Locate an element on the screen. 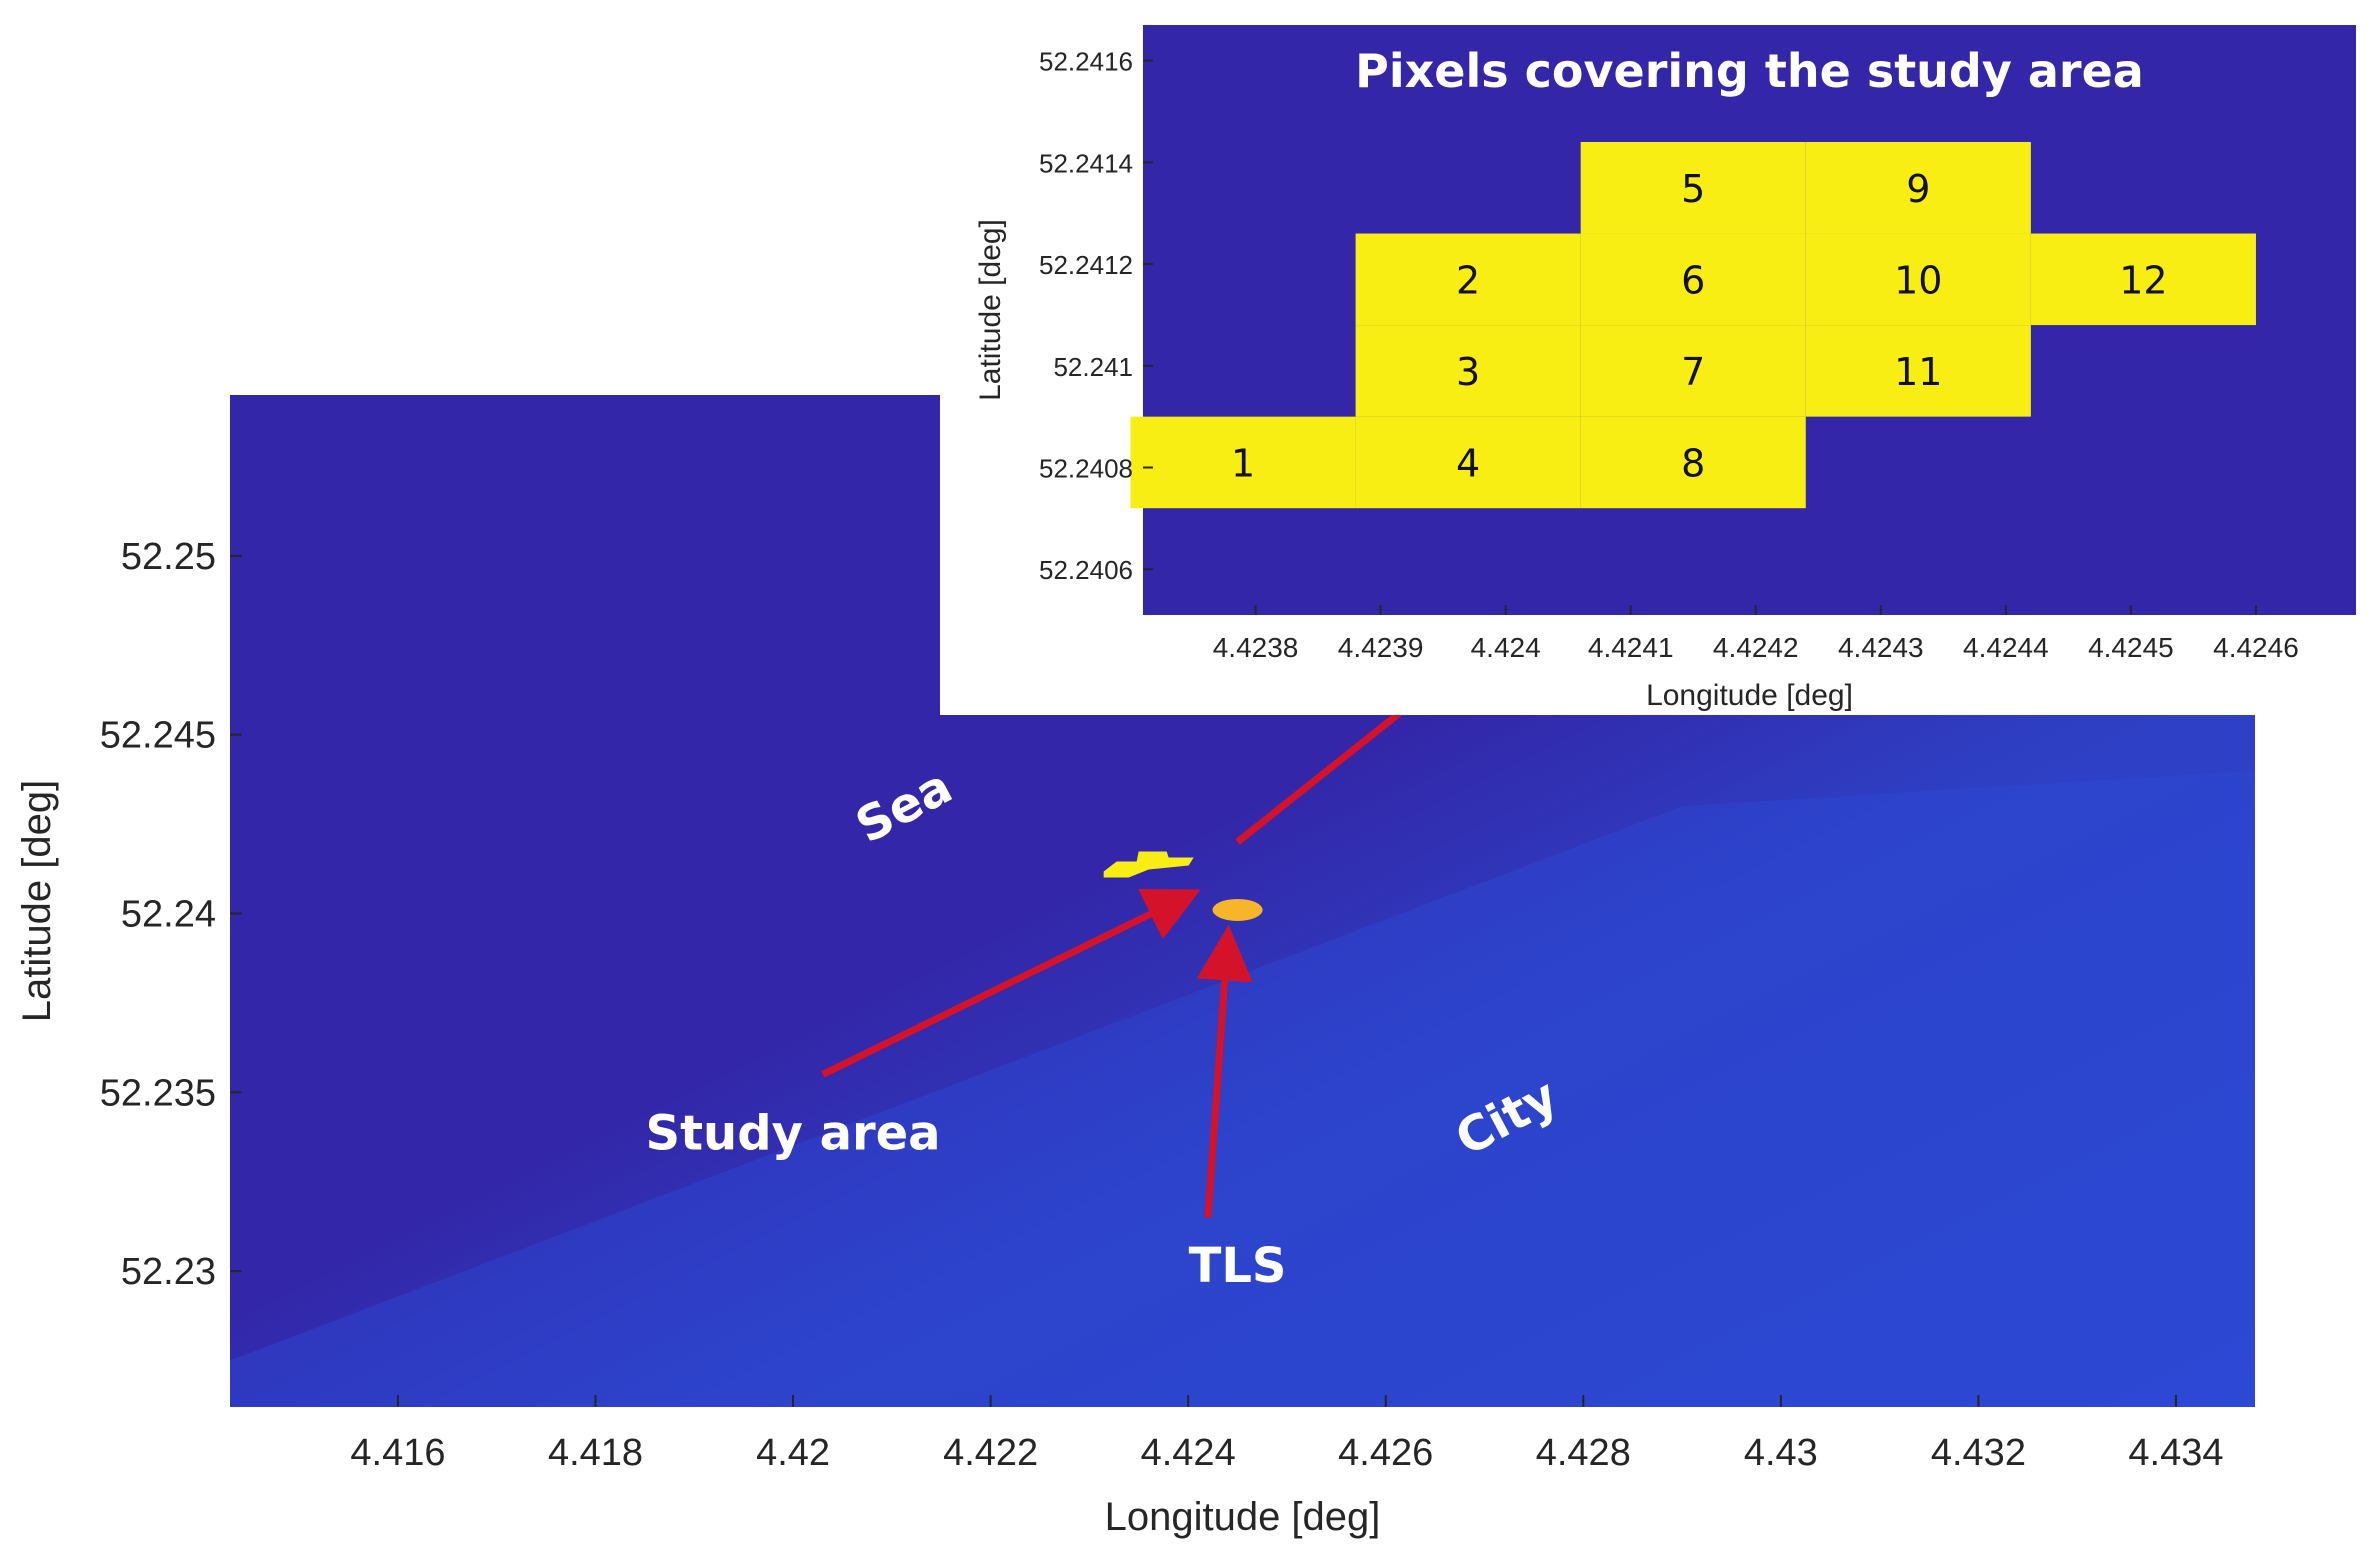 Image resolution: width=2372 pixels, height=1566 pixels. inset-x-tick-label: 4.4246 is located at coordinates (2256, 647).